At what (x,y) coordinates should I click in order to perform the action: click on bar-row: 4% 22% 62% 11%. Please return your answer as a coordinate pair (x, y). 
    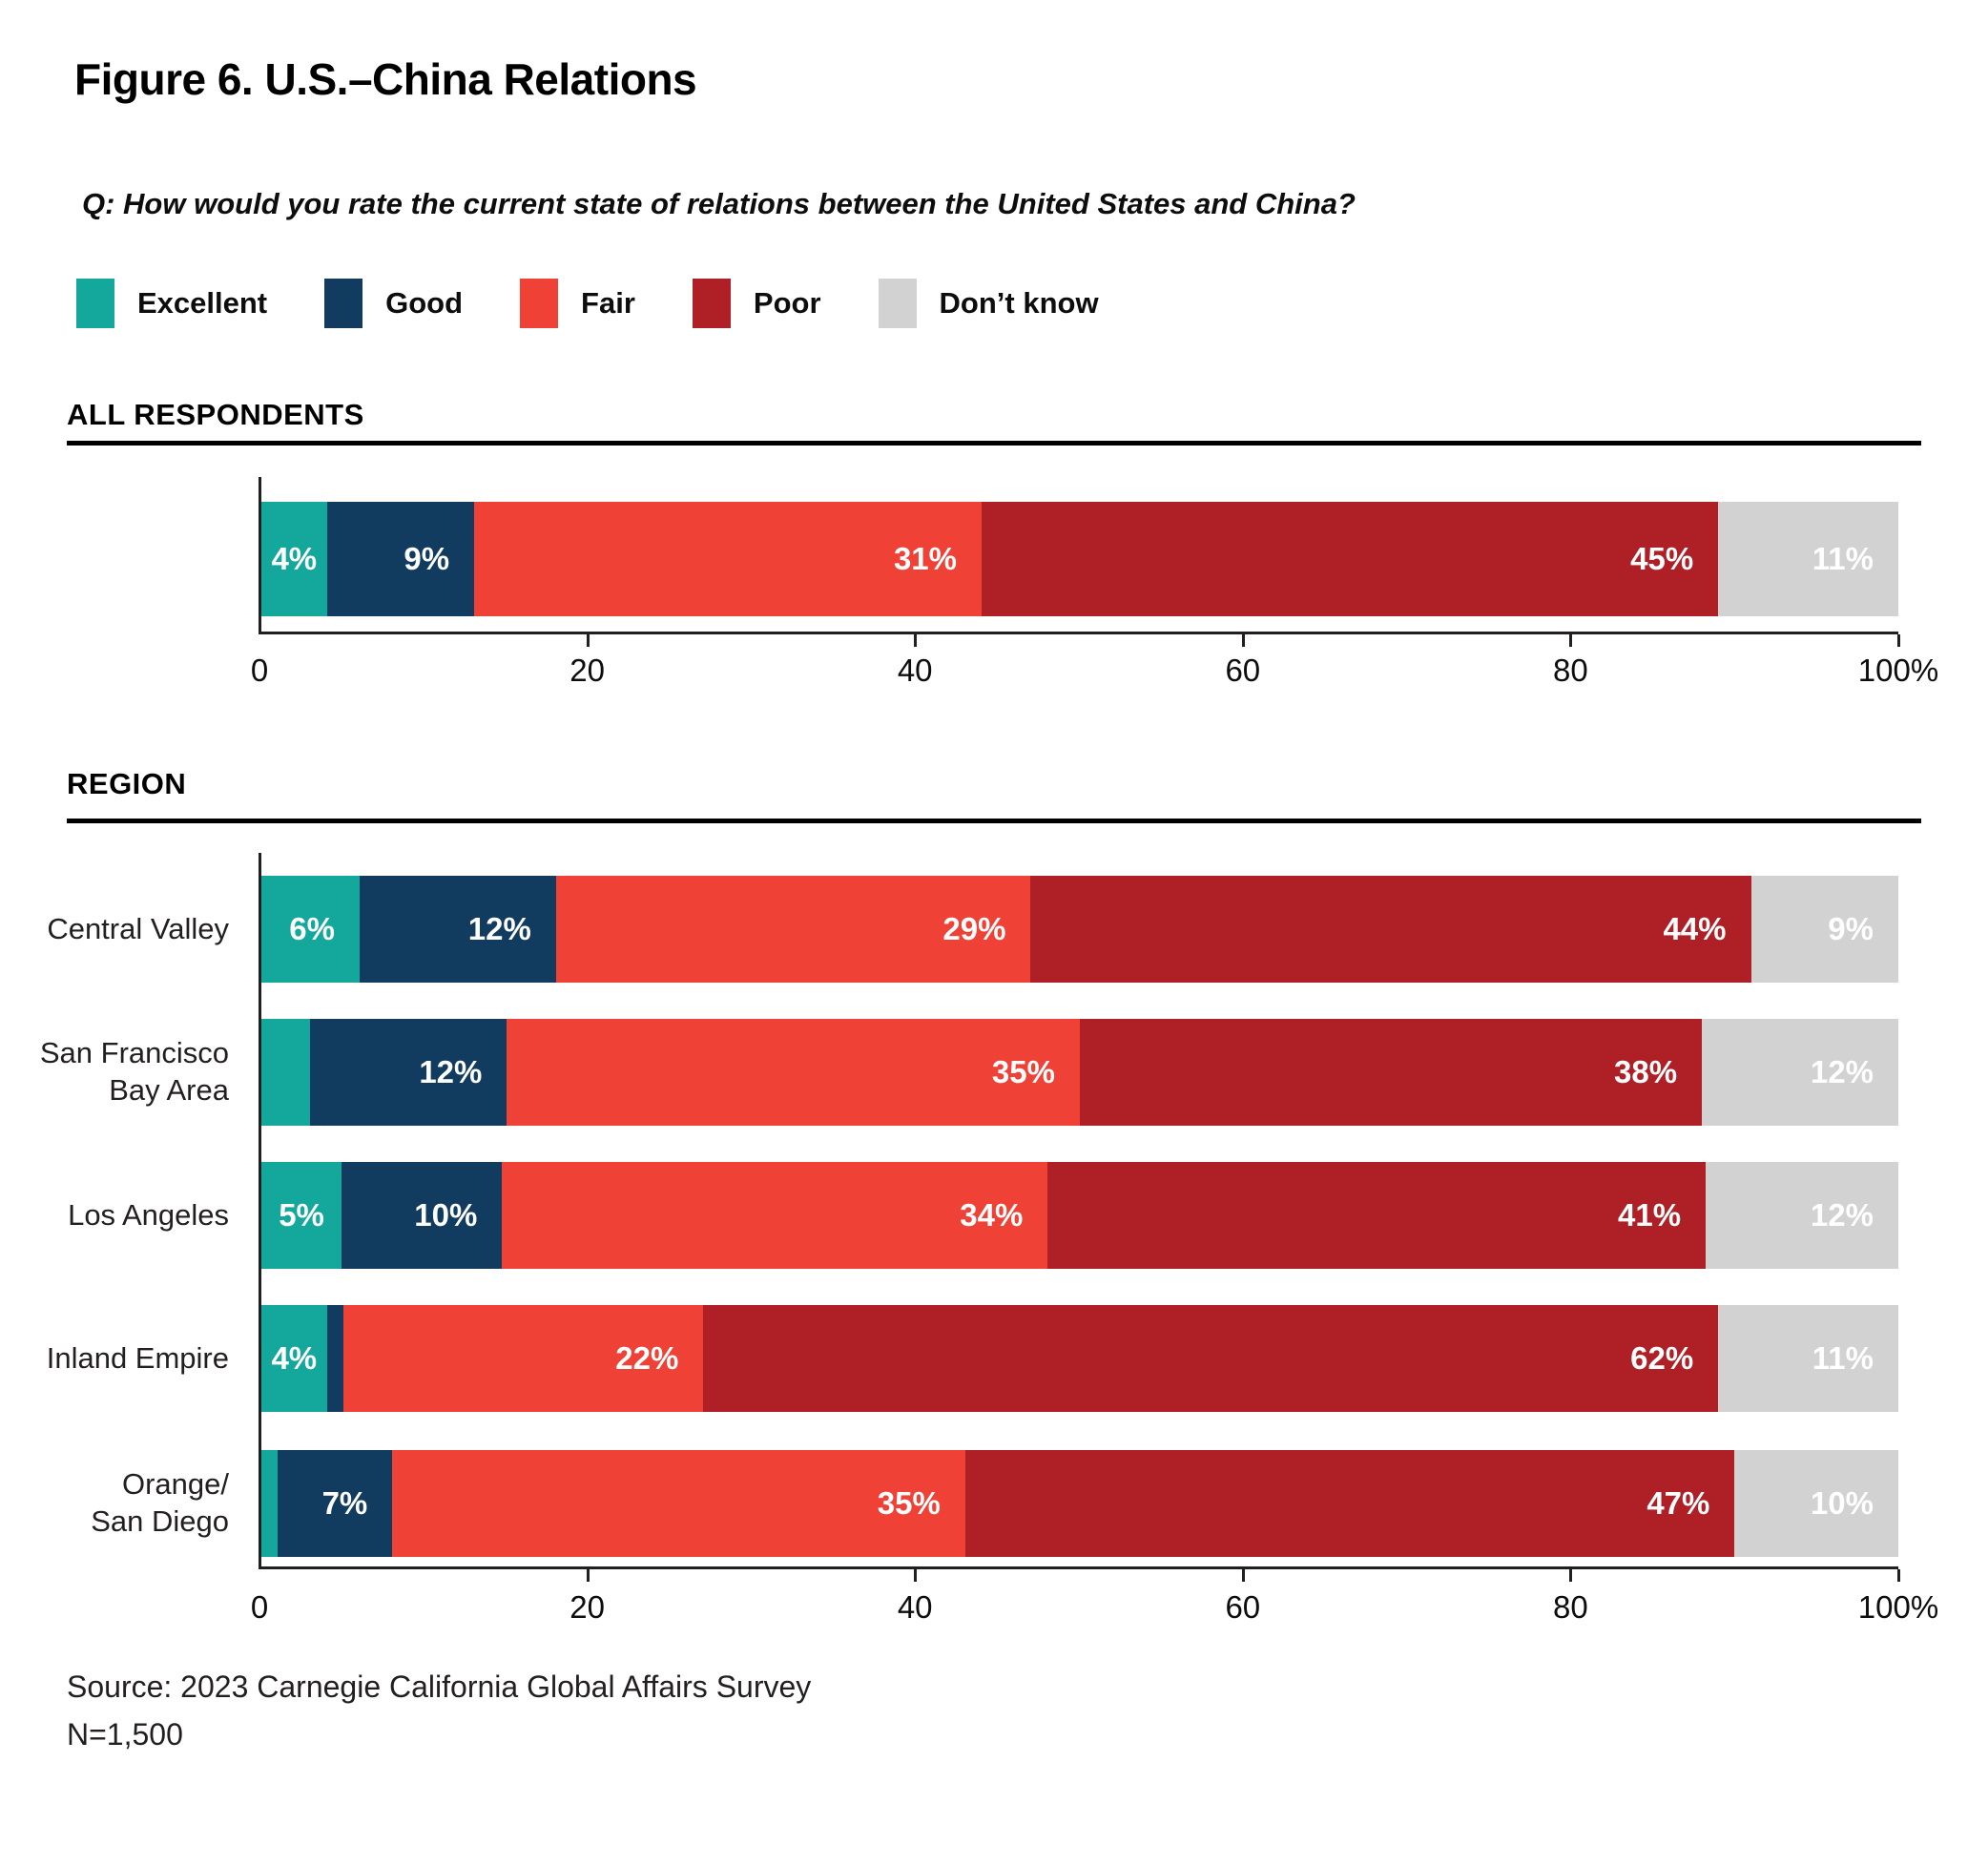
    Looking at the image, I should click on (1080, 1358).